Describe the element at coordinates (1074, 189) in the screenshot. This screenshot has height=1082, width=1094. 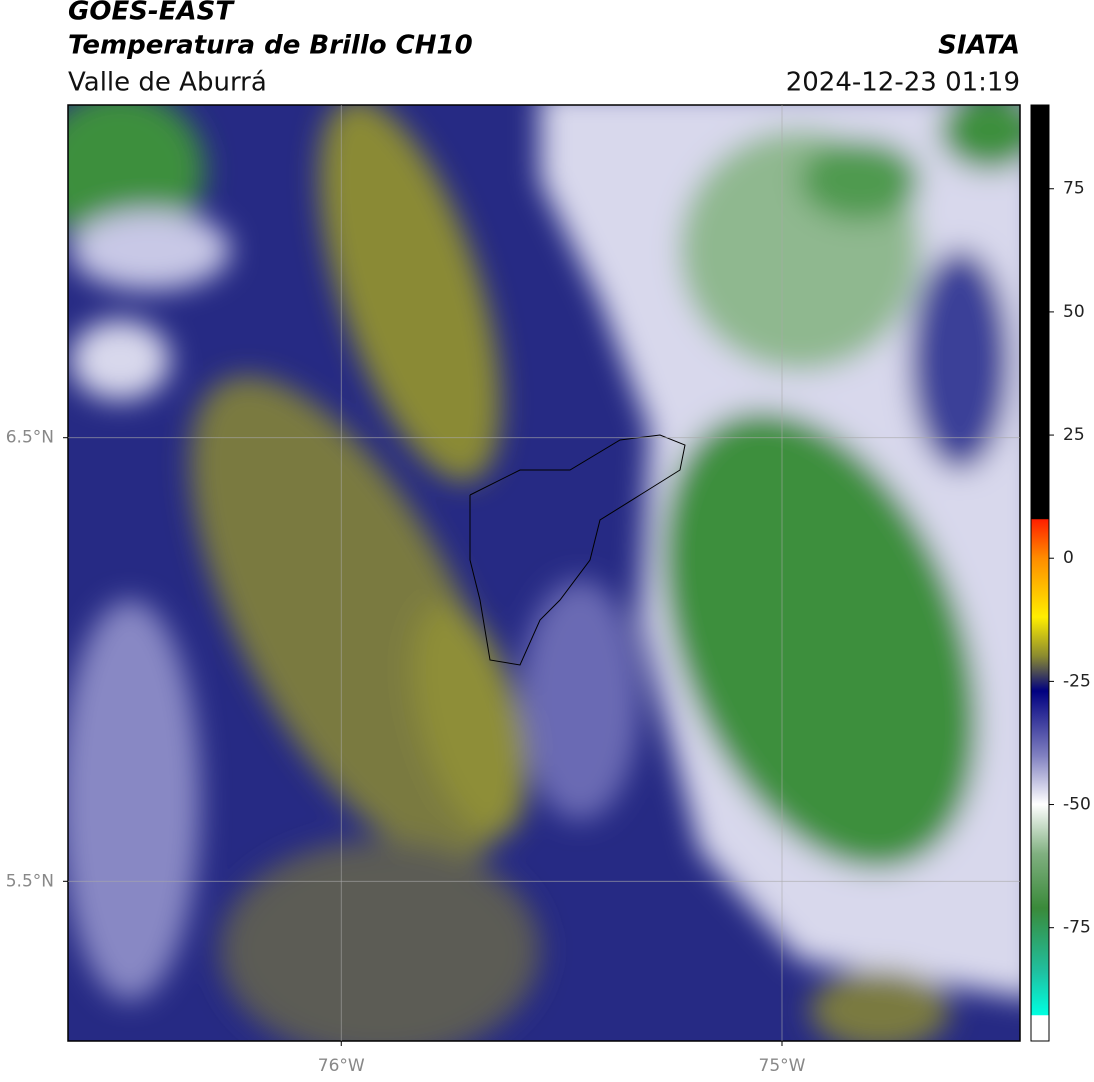
I see `colorbar-tick-label: 75` at that location.